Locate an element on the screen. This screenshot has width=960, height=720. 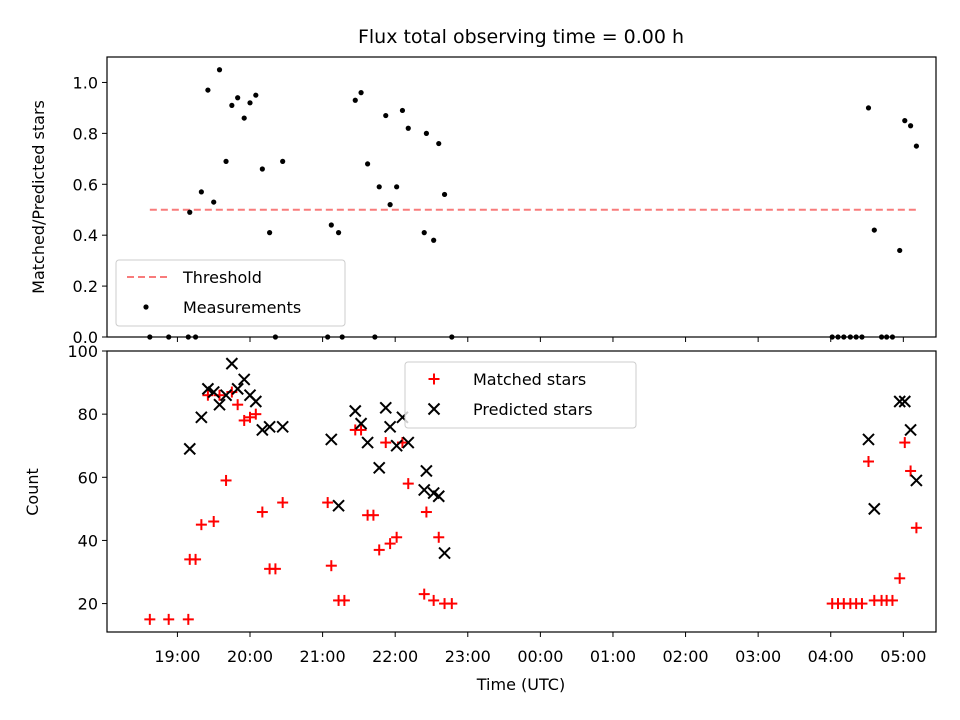
bottom-x-tick-label: 05:00 is located at coordinates (903, 656).